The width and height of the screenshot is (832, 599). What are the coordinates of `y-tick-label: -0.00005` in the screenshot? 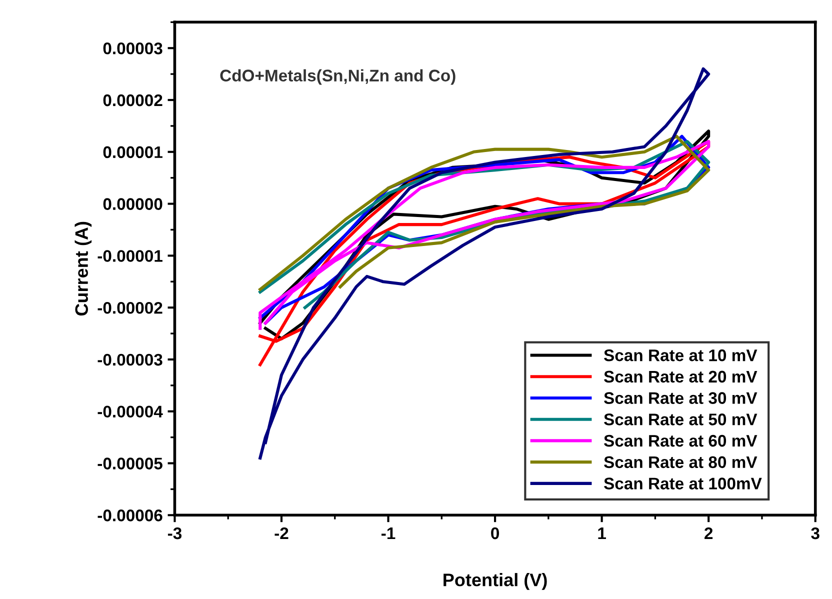 It's located at (130, 464).